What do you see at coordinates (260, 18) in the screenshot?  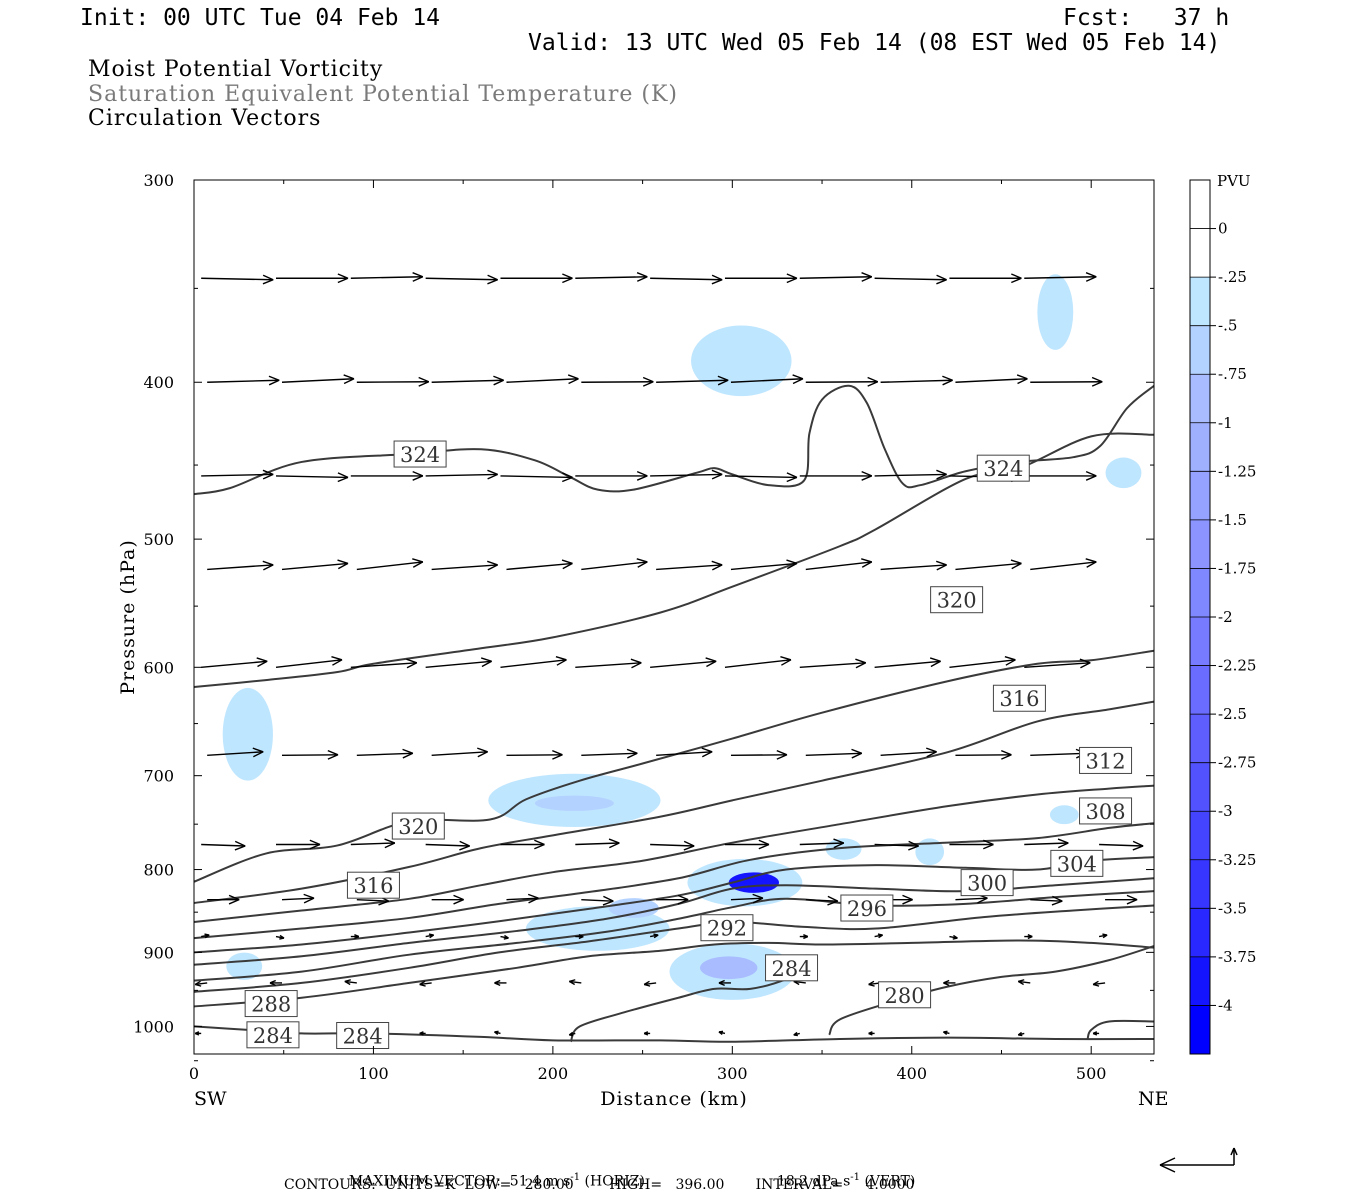 I see `init-time: Init: 00 UTC Tue 04 Feb 14` at bounding box center [260, 18].